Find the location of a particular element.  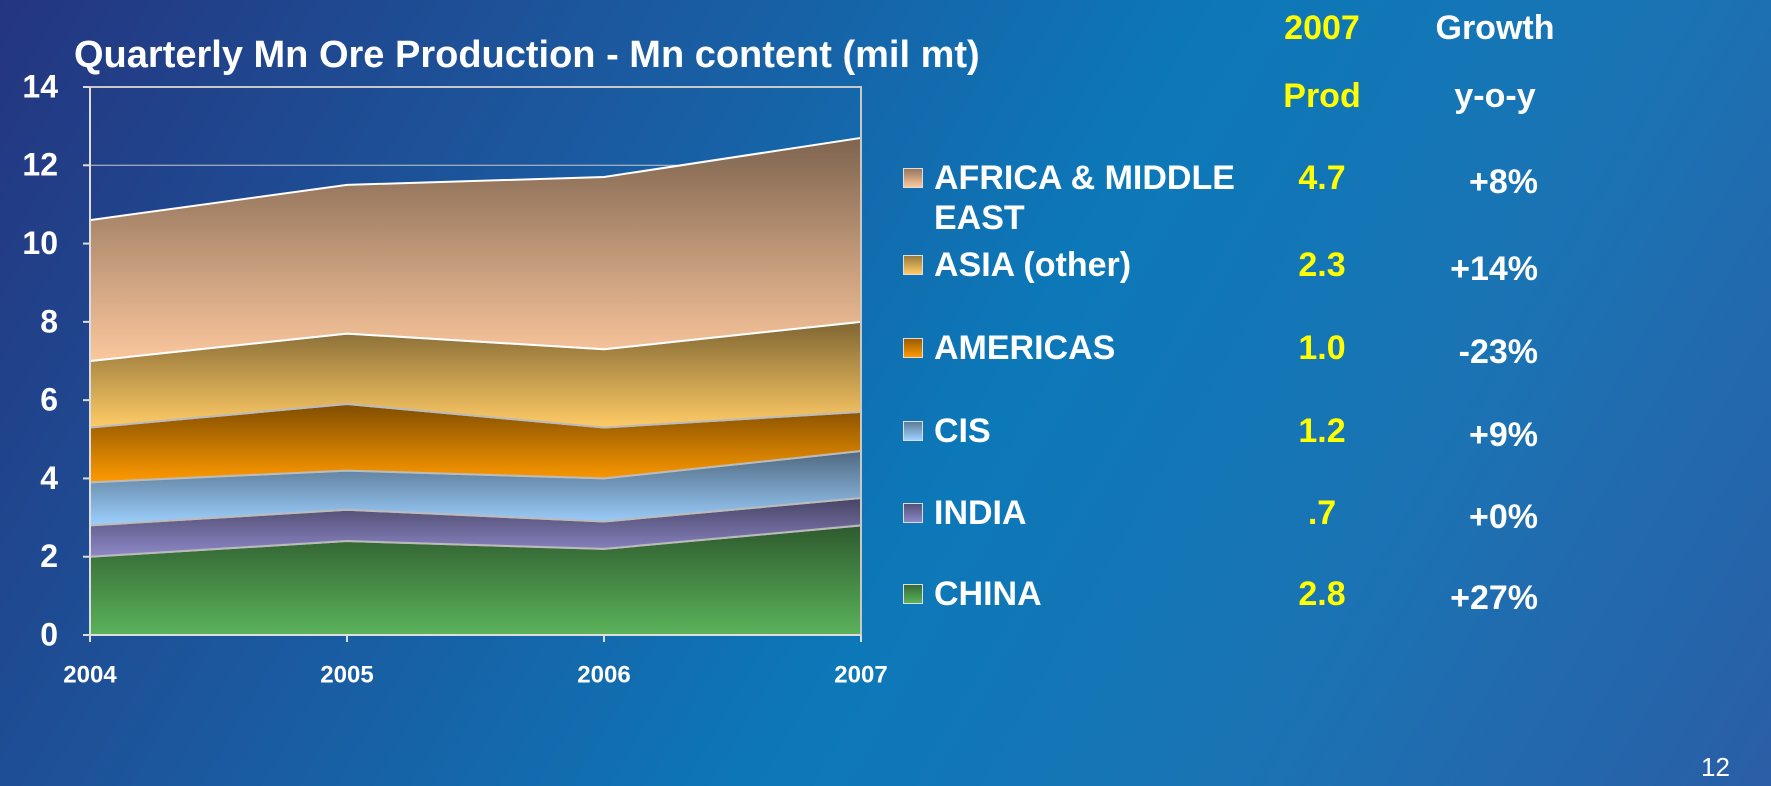

page-number: 12 is located at coordinates (1715, 767).